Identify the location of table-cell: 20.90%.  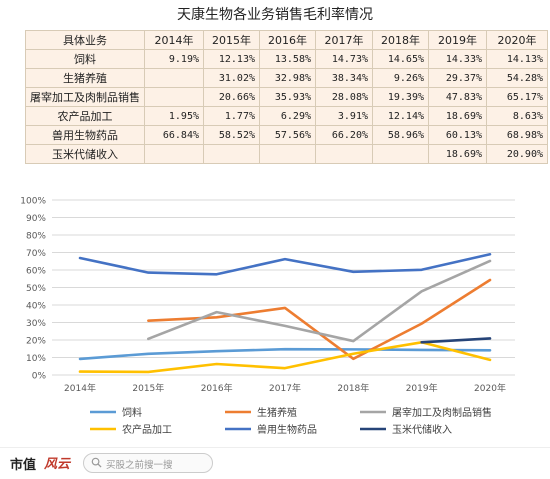
(517, 154).